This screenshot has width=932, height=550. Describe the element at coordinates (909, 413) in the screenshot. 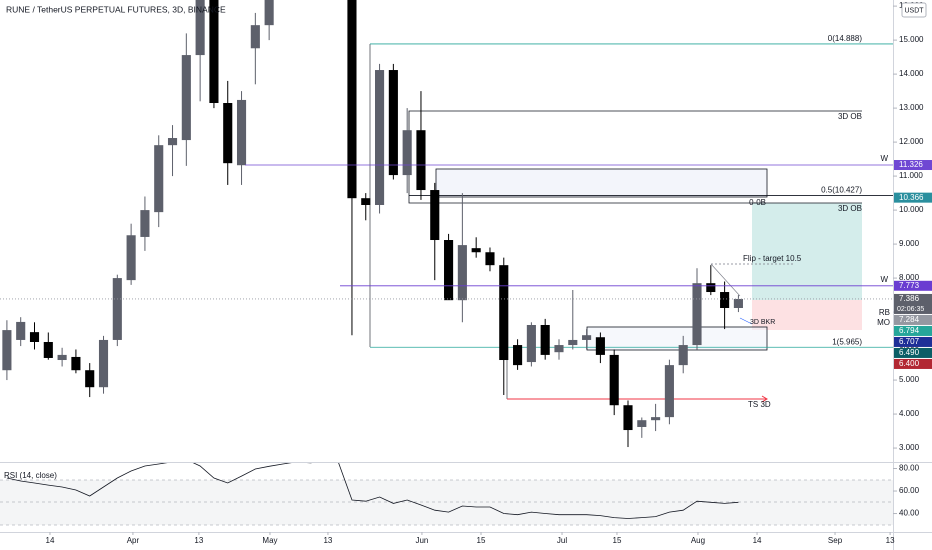

I see `y-tick-label: 4.000` at that location.